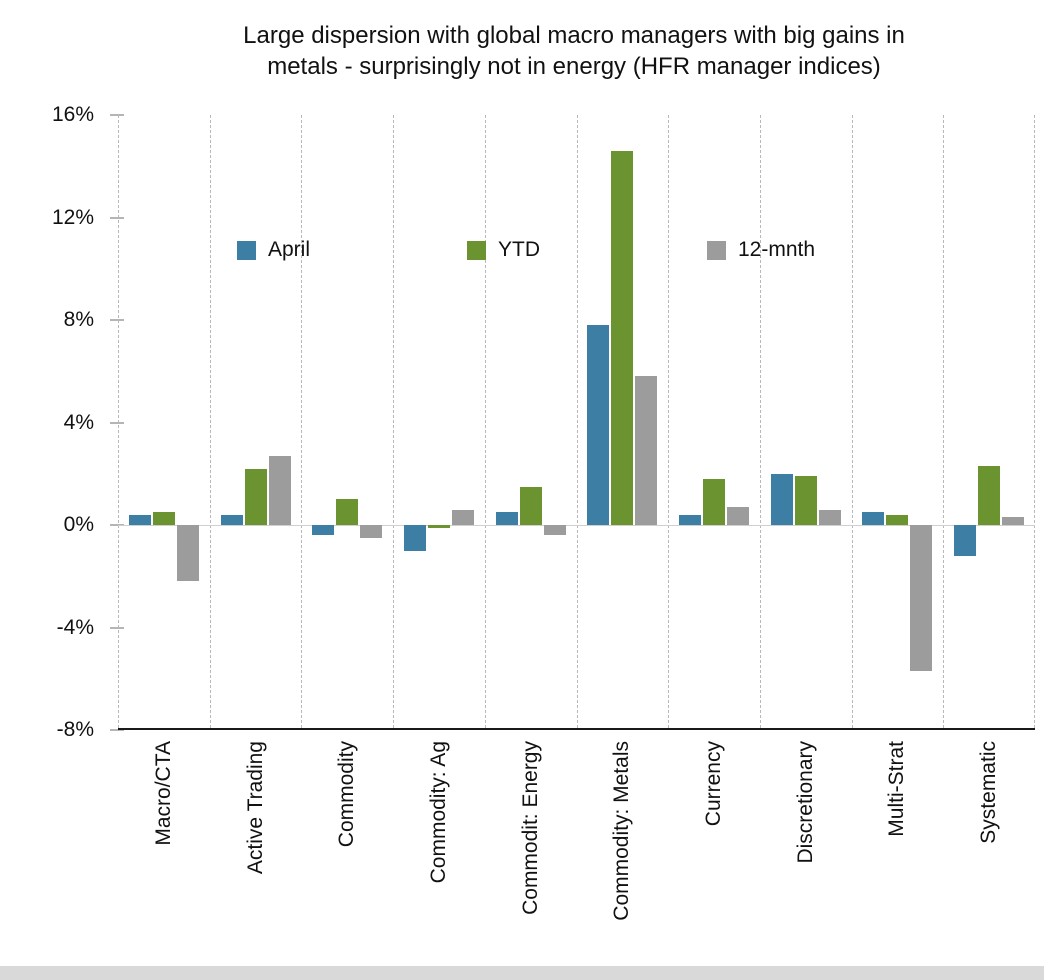  I want to click on footer-strip, so click(522, 973).